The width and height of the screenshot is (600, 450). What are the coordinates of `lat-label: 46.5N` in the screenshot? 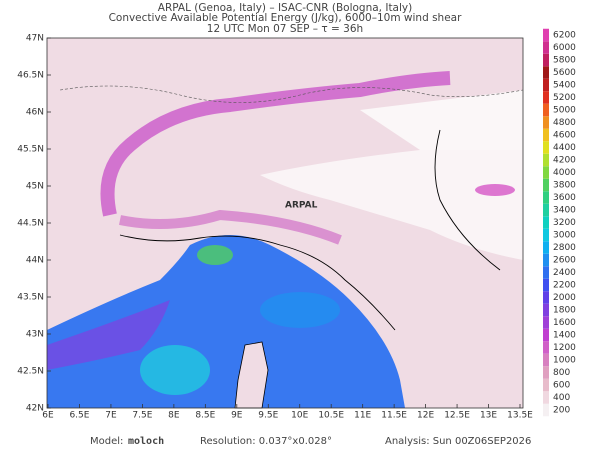 It's located at (30, 76).